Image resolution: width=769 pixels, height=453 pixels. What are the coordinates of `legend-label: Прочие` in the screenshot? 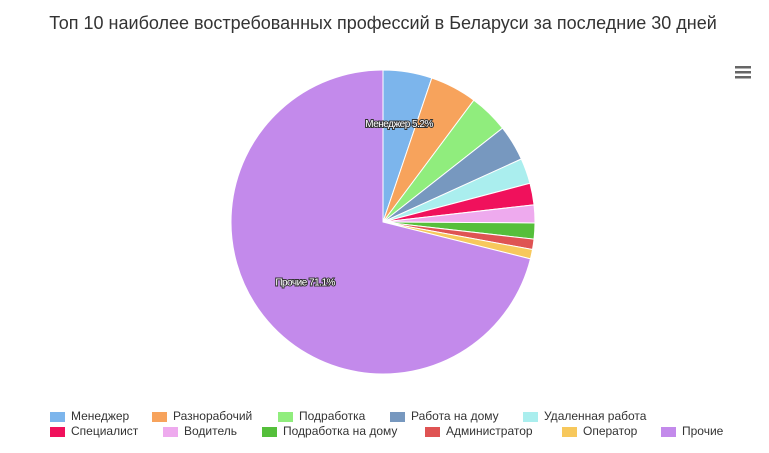 It's located at (703, 431).